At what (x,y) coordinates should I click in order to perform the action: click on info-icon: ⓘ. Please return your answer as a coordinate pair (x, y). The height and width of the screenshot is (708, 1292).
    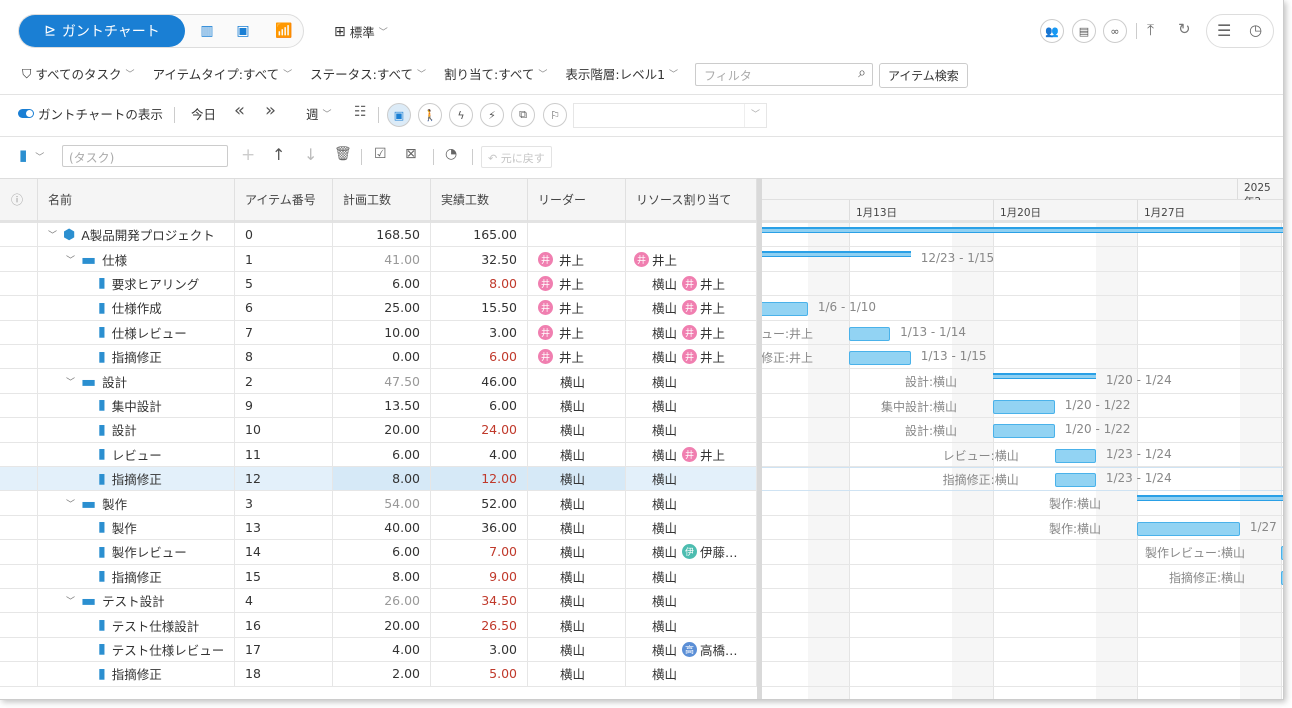
    Looking at the image, I should click on (19, 201).